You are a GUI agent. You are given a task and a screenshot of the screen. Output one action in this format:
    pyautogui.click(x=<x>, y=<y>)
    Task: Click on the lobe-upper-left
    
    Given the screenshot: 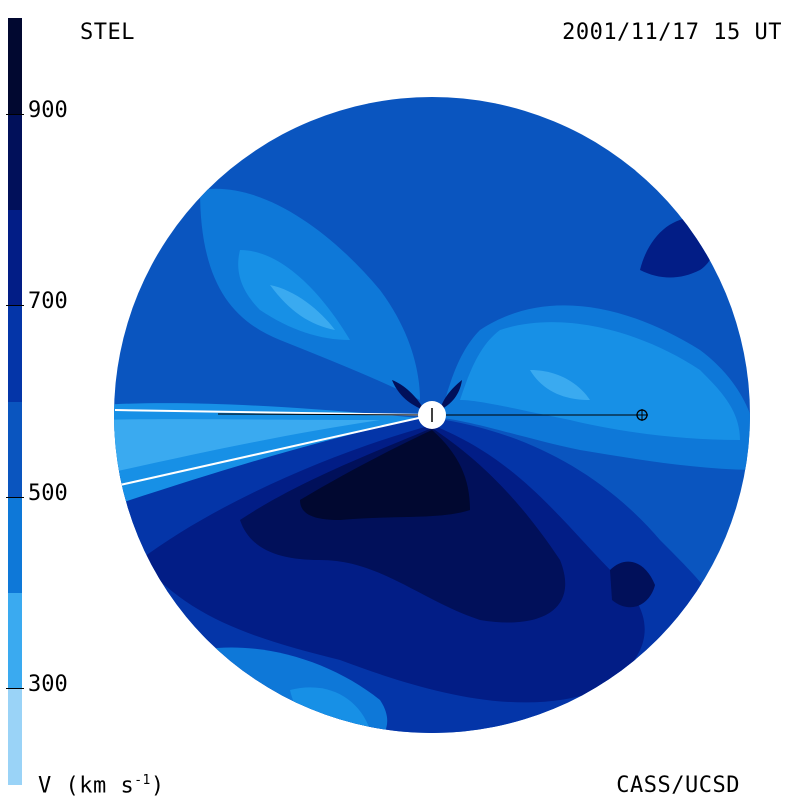 What is the action you would take?
    pyautogui.click(x=408, y=395)
    